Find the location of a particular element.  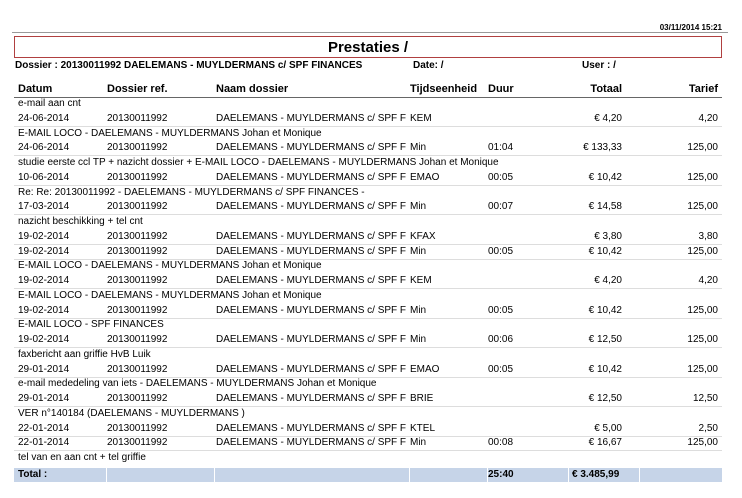

total-label: Total : is located at coordinates (33, 474).